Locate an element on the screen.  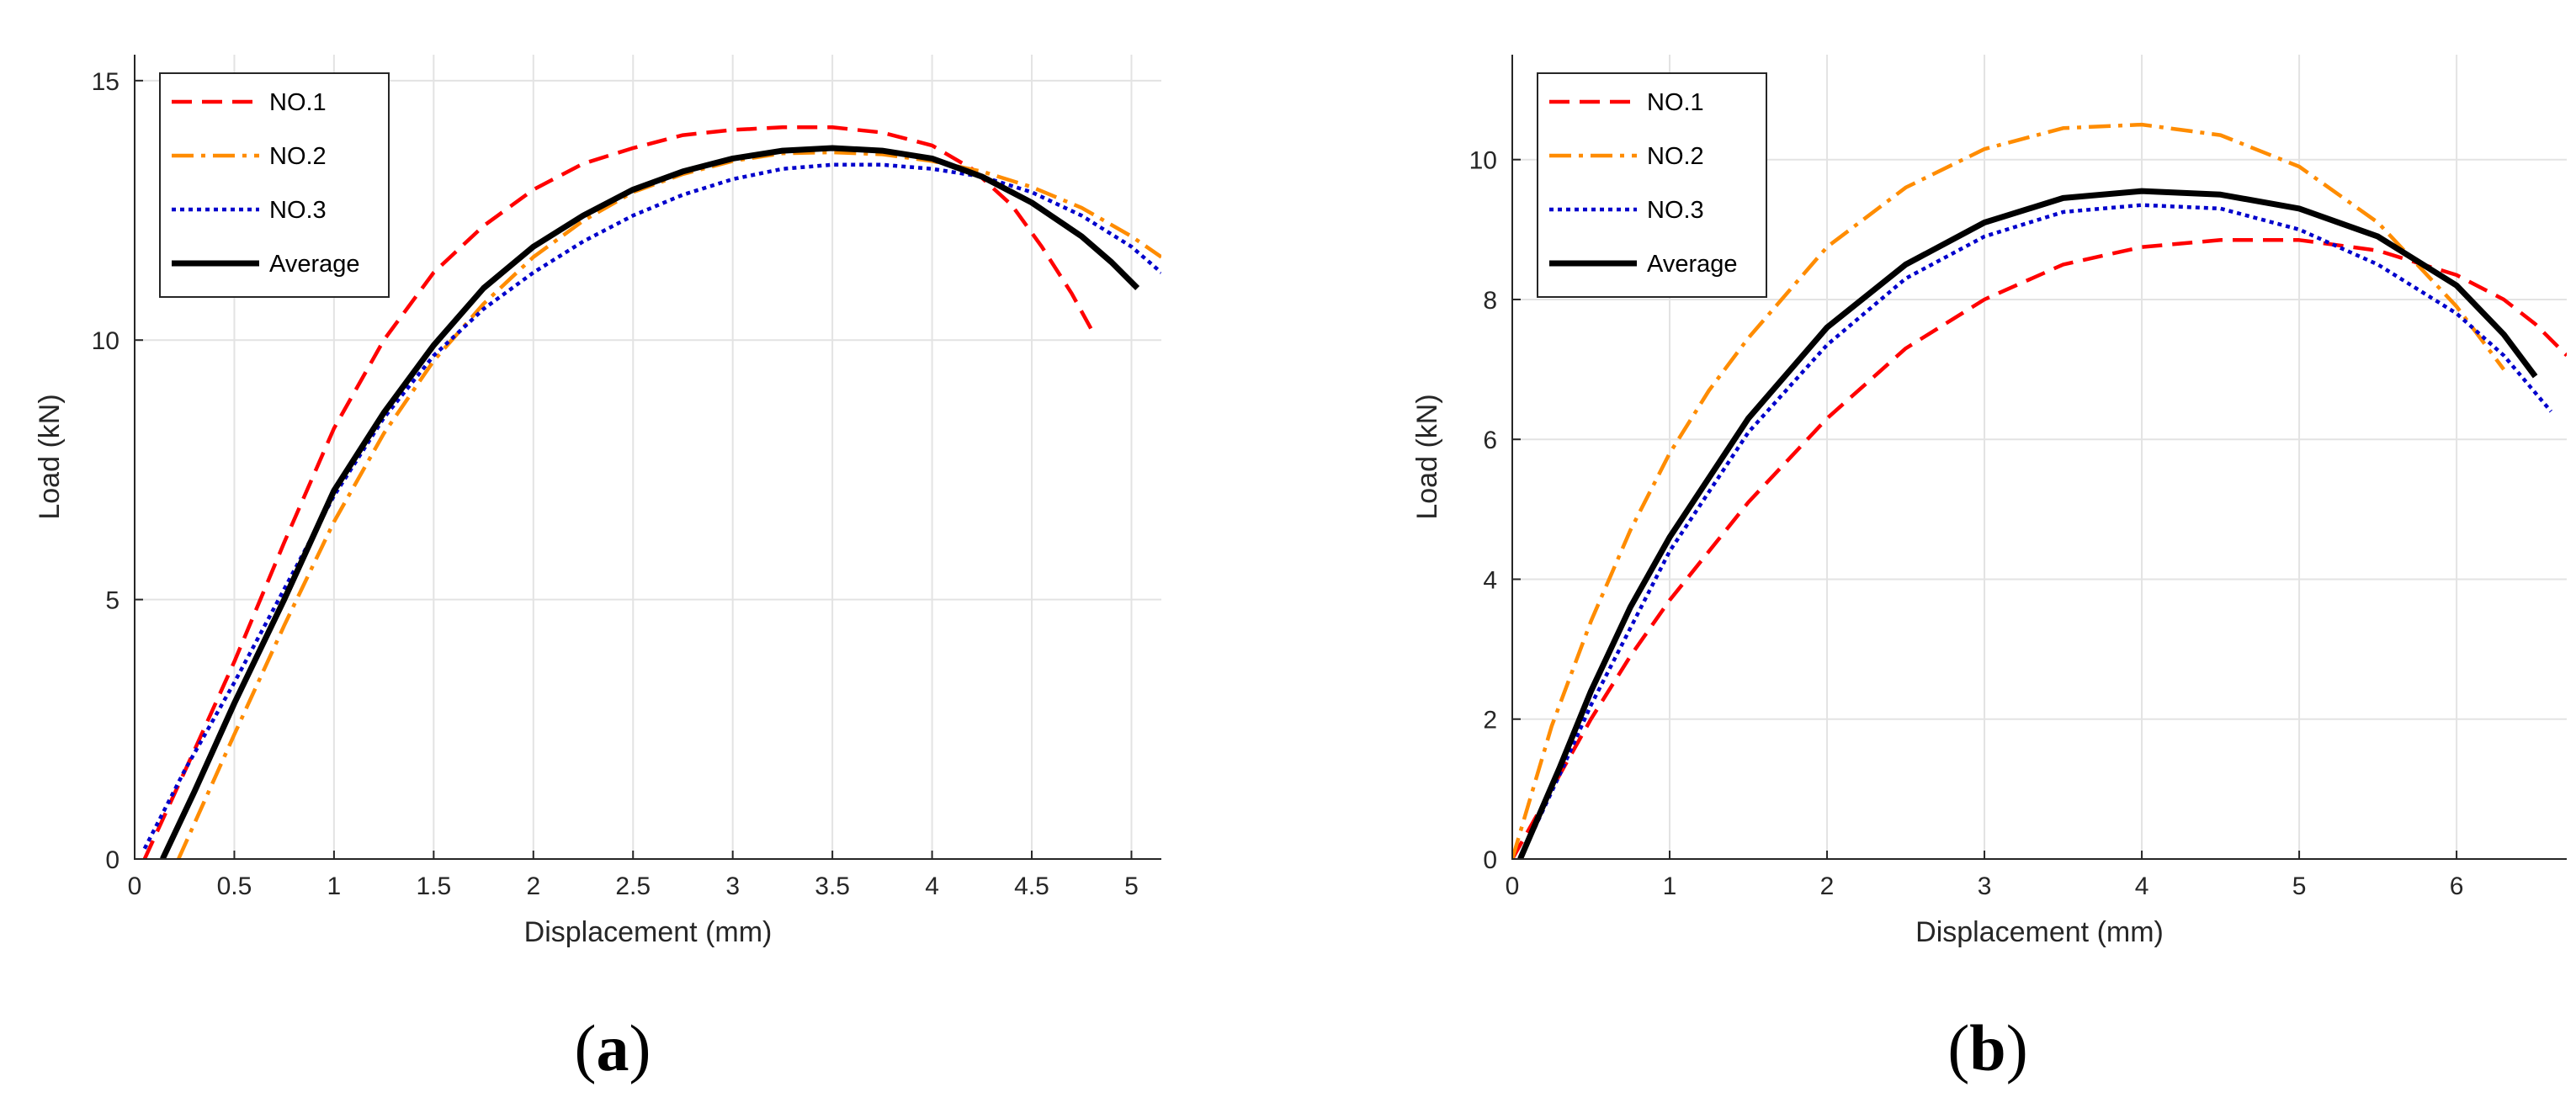
y-tick-label: 5 is located at coordinates (113, 601).